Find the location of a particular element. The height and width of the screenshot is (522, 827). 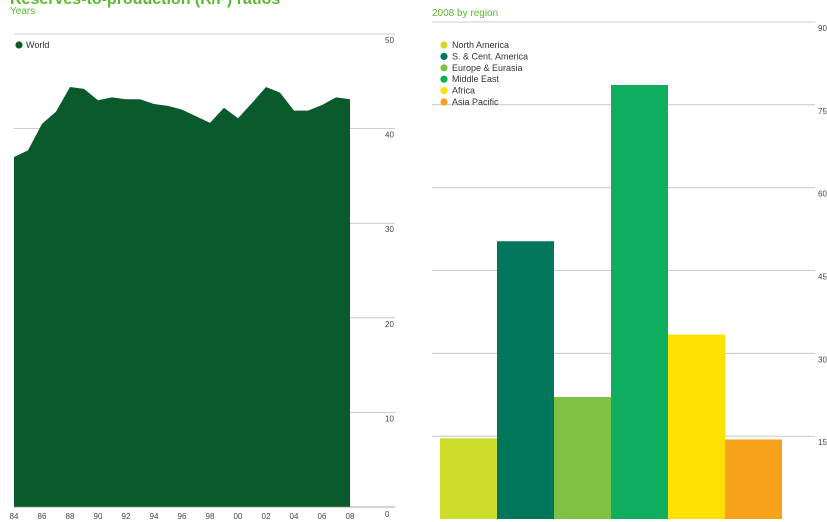

y-tick-label: 45 is located at coordinates (822, 277).